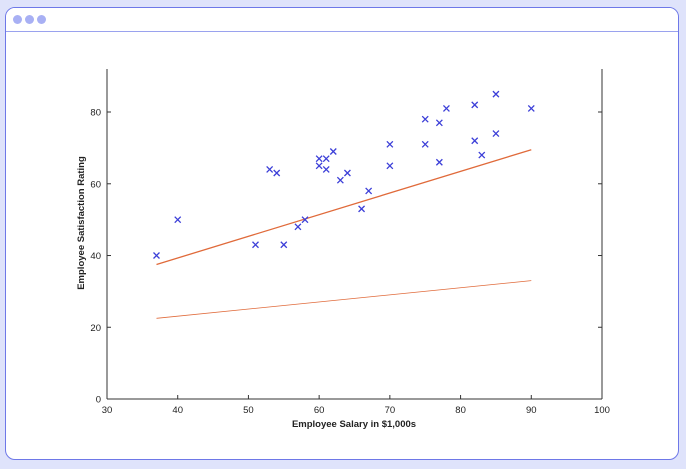 This screenshot has height=469, width=686. What do you see at coordinates (344, 299) in the screenshot?
I see `trend-line-lower` at bounding box center [344, 299].